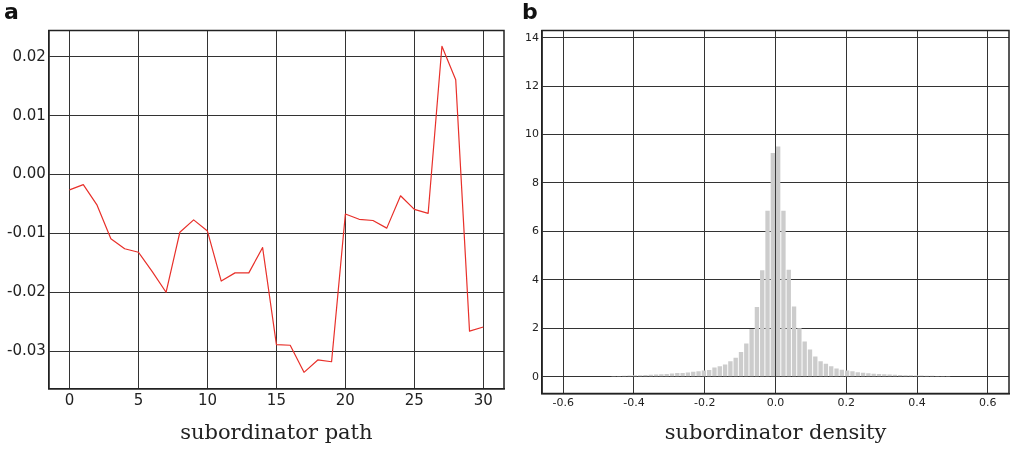 The image size is (1011, 454). Describe the element at coordinates (414, 399) in the screenshot. I see `x-tick-label: 25` at that location.